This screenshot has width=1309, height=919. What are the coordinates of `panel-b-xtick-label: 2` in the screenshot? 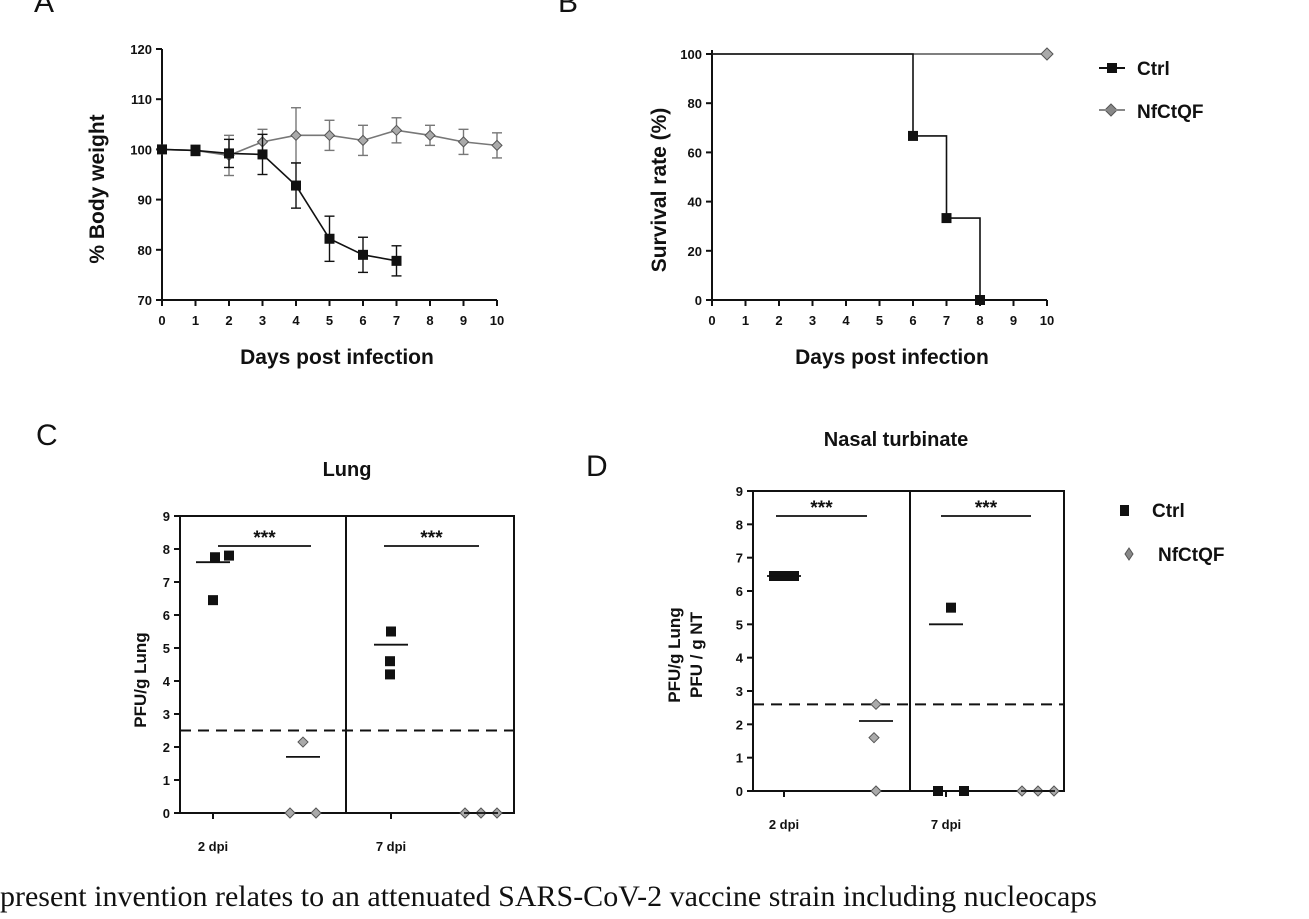 It's located at (778, 320).